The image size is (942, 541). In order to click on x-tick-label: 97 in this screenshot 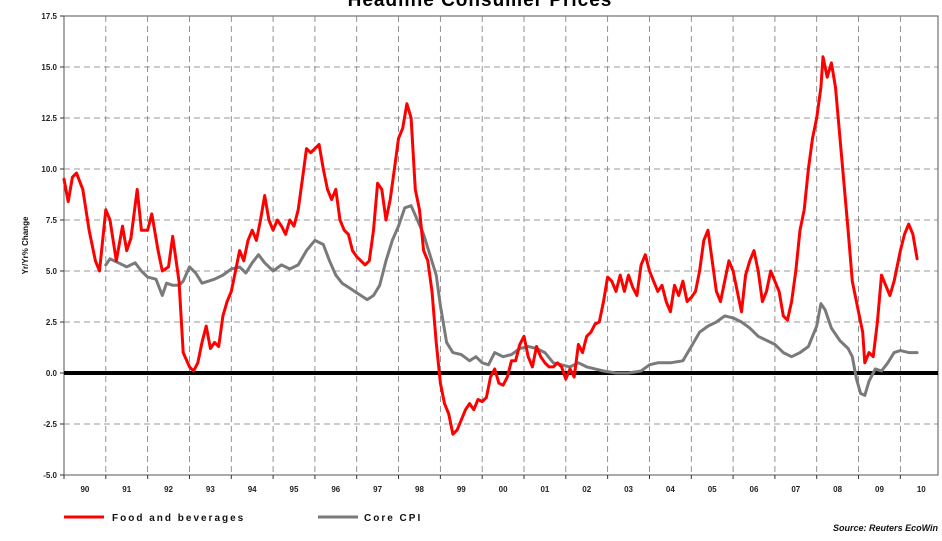, I will do `click(377, 489)`.